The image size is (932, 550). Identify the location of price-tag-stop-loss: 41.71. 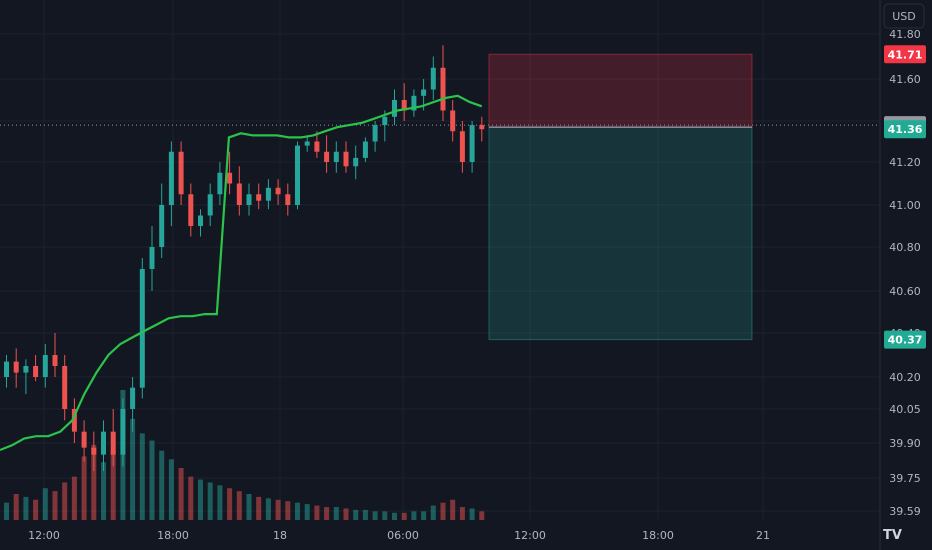
(905, 54).